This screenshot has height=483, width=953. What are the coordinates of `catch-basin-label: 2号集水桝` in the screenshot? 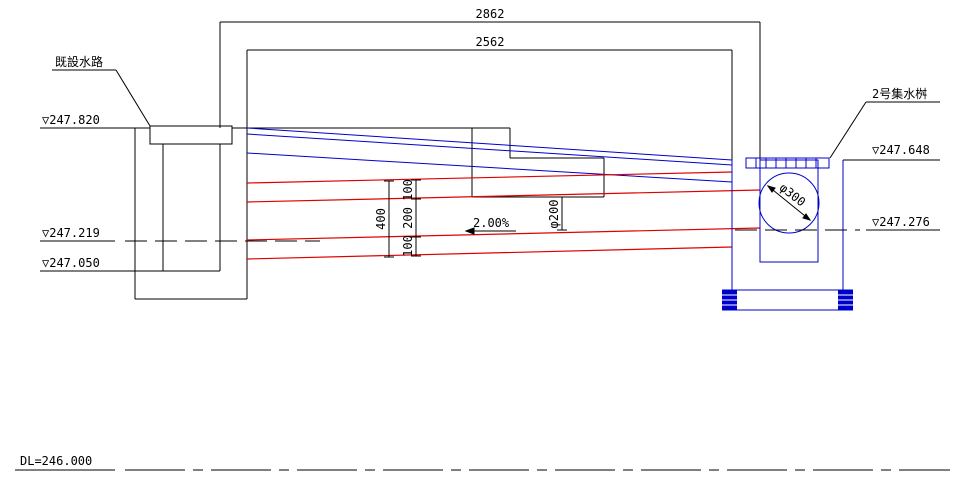 It's located at (899, 93).